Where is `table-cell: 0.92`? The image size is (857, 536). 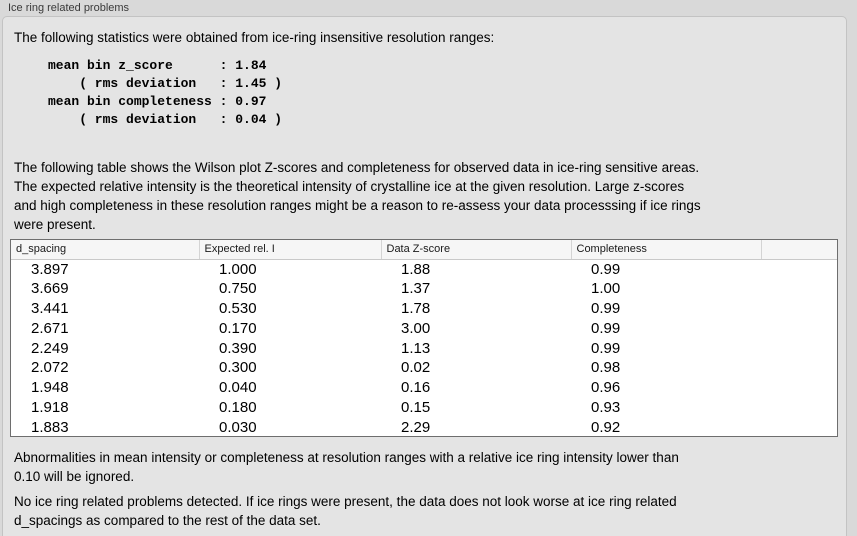 table-cell: 0.92 is located at coordinates (606, 427).